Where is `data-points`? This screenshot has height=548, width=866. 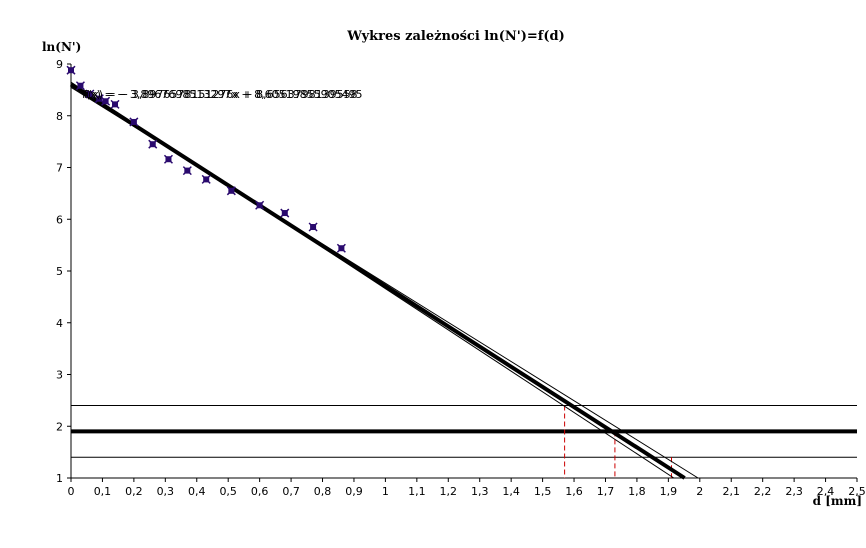
data-points is located at coordinates (206, 159).